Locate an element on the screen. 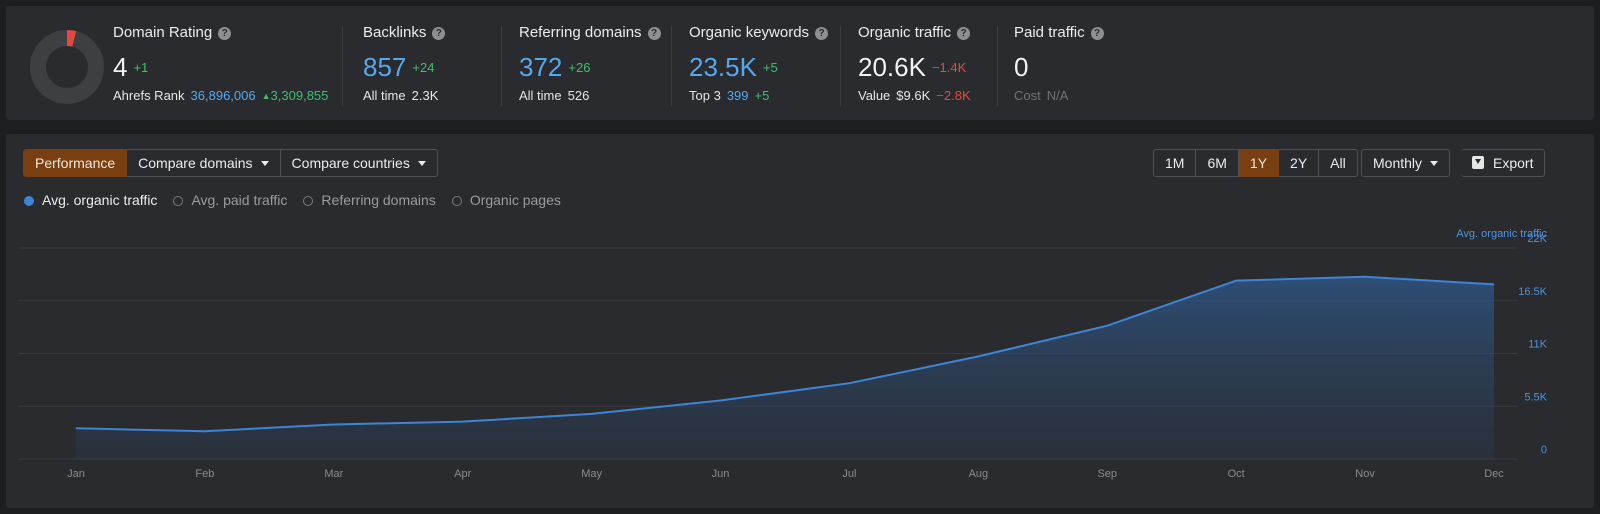  compare-domains-dropdown: Compare domains is located at coordinates (204, 163).